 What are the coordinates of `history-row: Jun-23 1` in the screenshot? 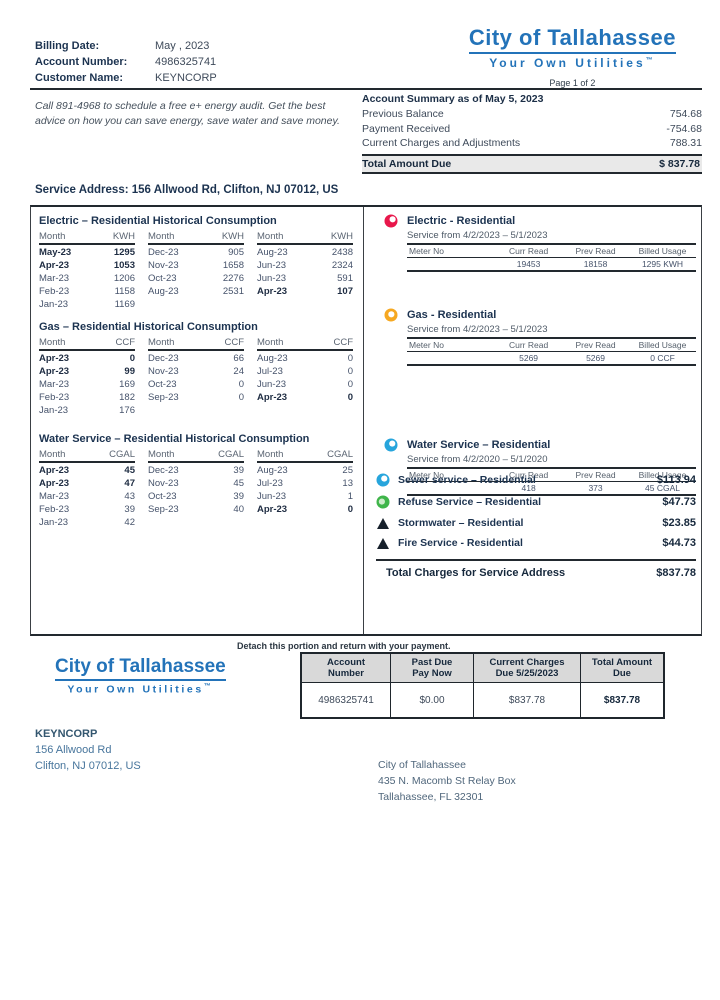 It's located at (305, 496).